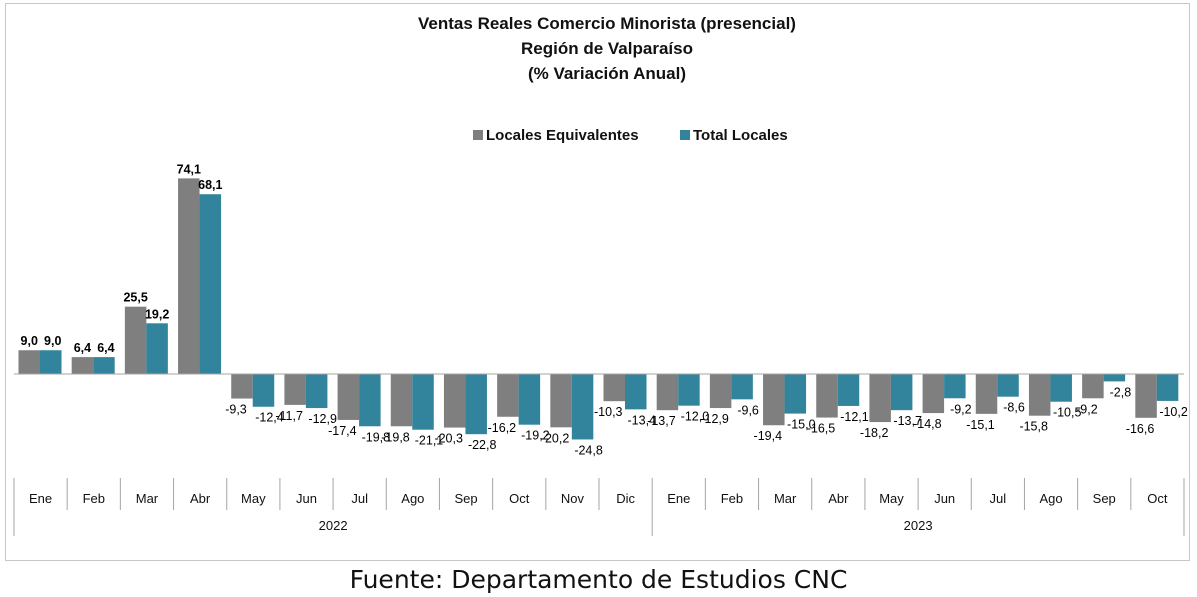  I want to click on data-label-total-locales-16: -13,7, so click(907, 421).